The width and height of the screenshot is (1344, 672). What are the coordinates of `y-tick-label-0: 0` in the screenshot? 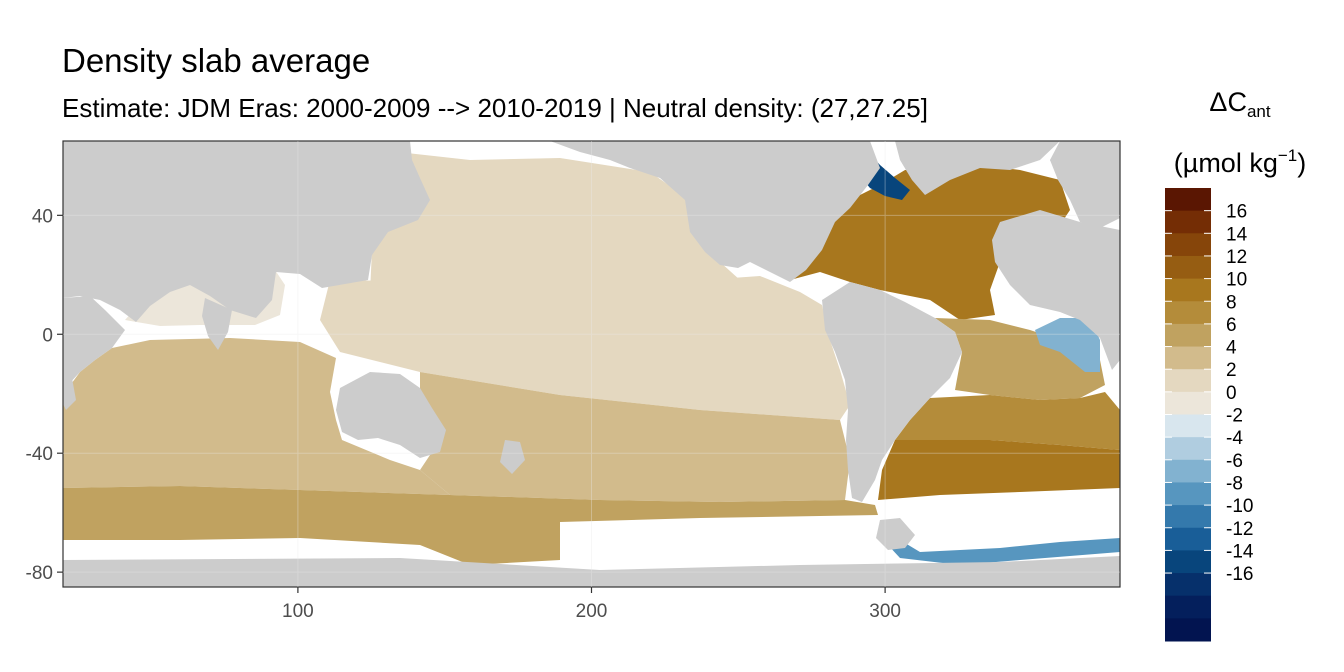 It's located at (47, 335).